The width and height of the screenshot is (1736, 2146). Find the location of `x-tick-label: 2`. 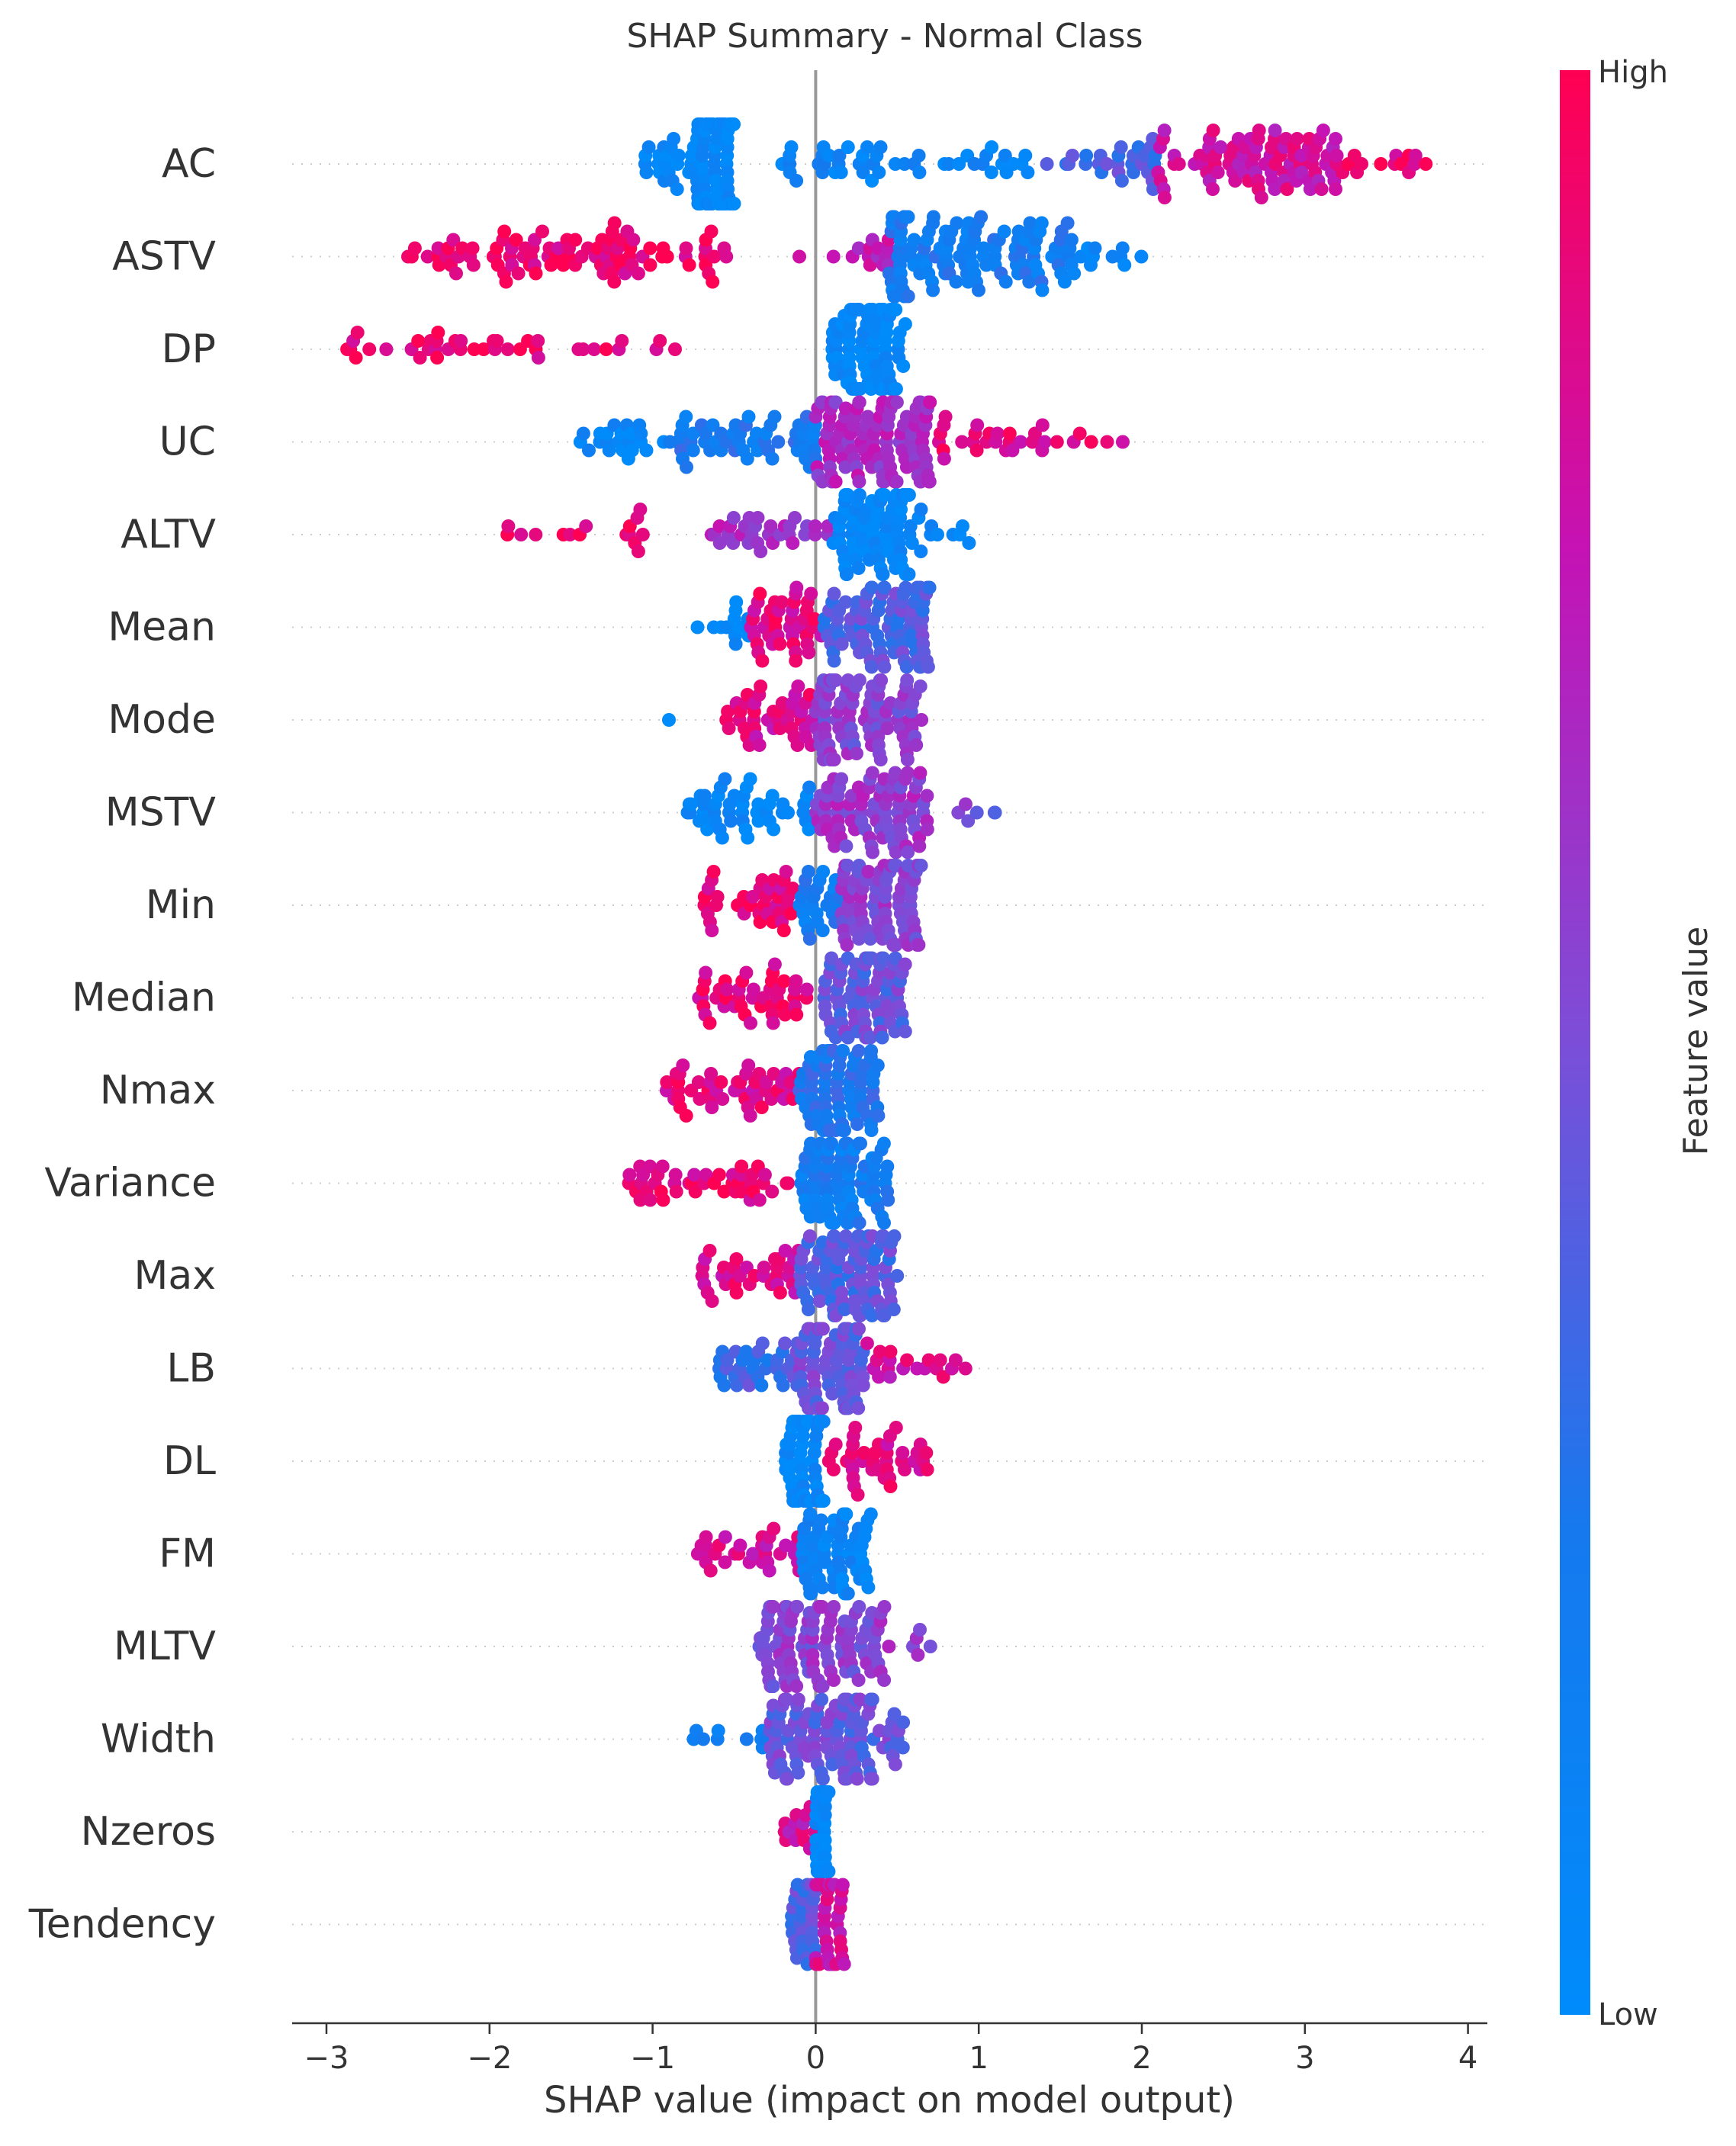

x-tick-label: 2 is located at coordinates (1142, 2058).